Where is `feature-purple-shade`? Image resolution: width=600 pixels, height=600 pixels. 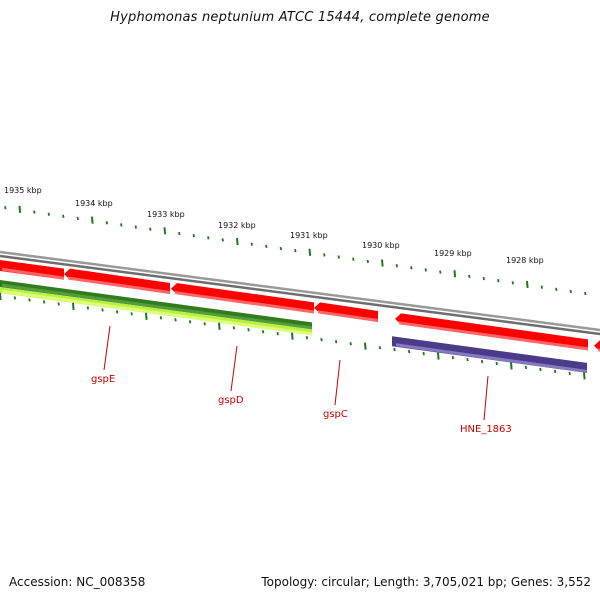 feature-purple-shade is located at coordinates (491, 358).